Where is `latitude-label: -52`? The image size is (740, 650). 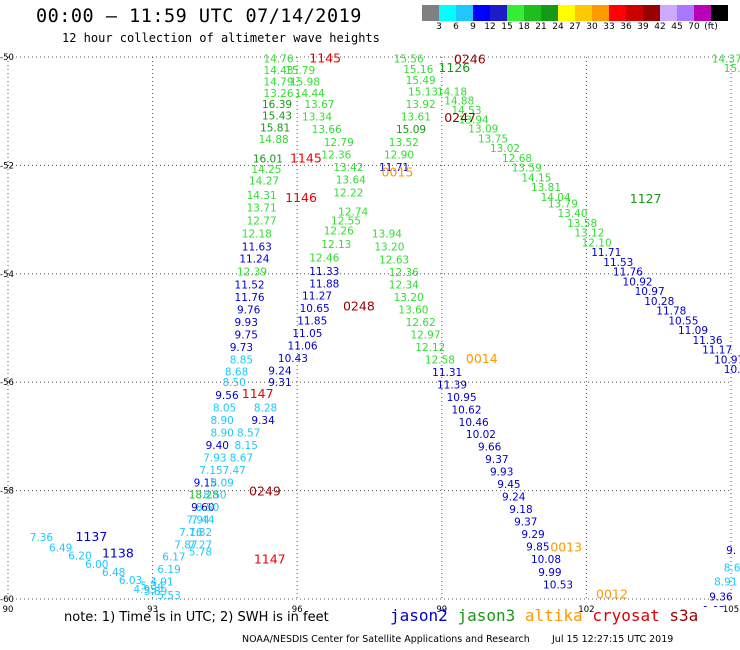 latitude-label: -52 is located at coordinates (7, 166).